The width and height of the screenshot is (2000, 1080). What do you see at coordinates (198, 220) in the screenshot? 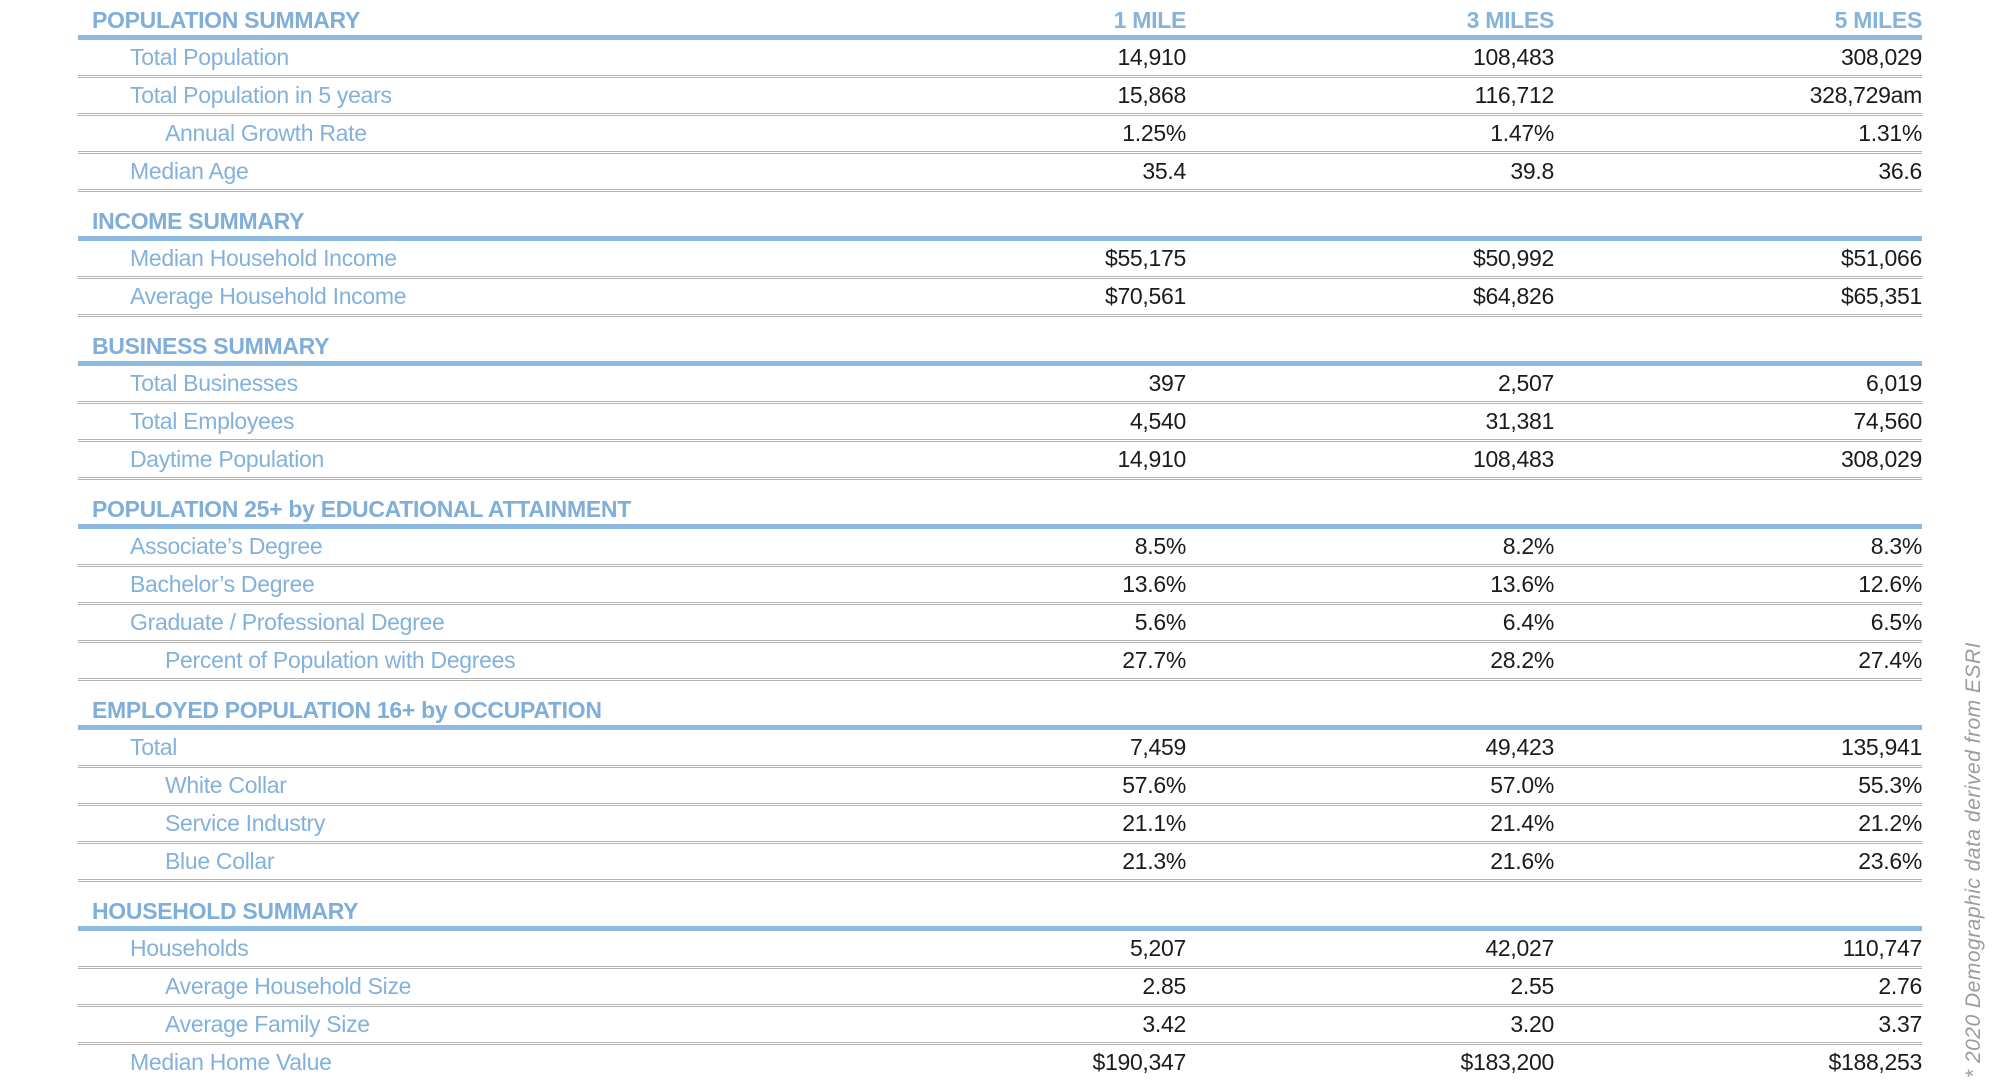
I see `section-title: INCOME SUMMARY` at bounding box center [198, 220].